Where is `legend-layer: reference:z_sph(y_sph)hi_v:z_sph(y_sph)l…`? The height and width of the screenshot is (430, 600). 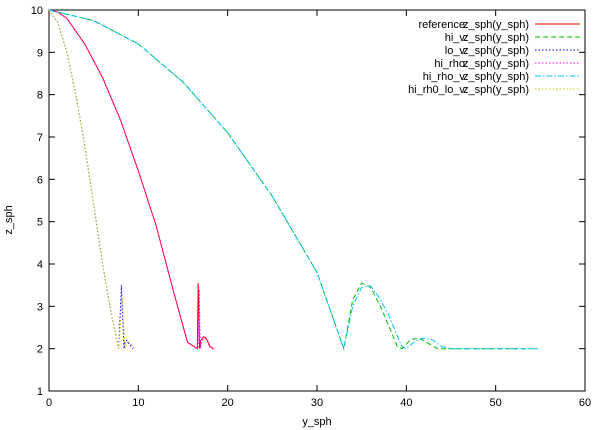
legend-layer: reference:z_sph(y_sph)hi_v:z_sph(y_sph)l… is located at coordinates (494, 57).